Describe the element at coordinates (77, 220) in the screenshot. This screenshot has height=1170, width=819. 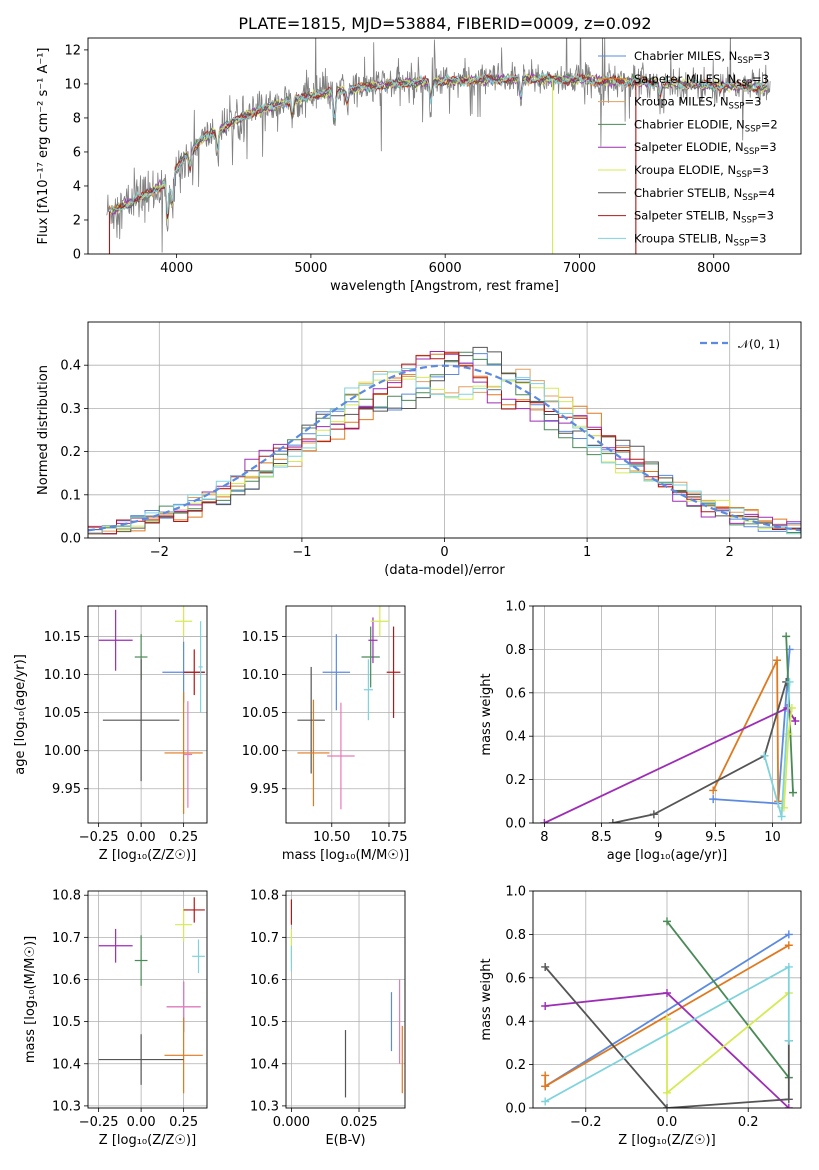
I see `y-tick-label: 2` at that location.